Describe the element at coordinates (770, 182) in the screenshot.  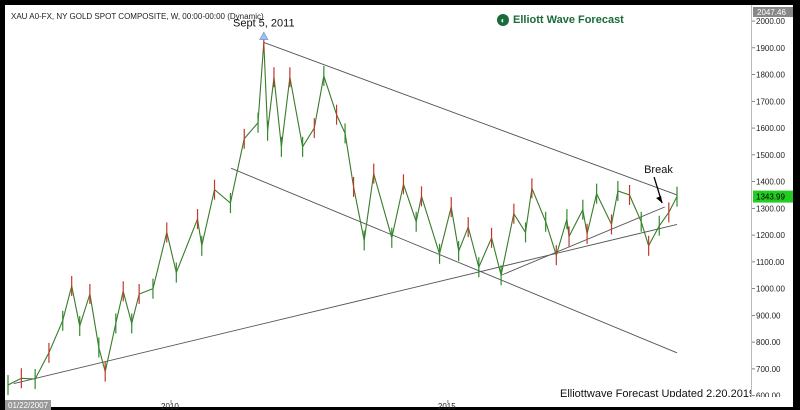
I see `y-tick-label: 1400.00` at that location.